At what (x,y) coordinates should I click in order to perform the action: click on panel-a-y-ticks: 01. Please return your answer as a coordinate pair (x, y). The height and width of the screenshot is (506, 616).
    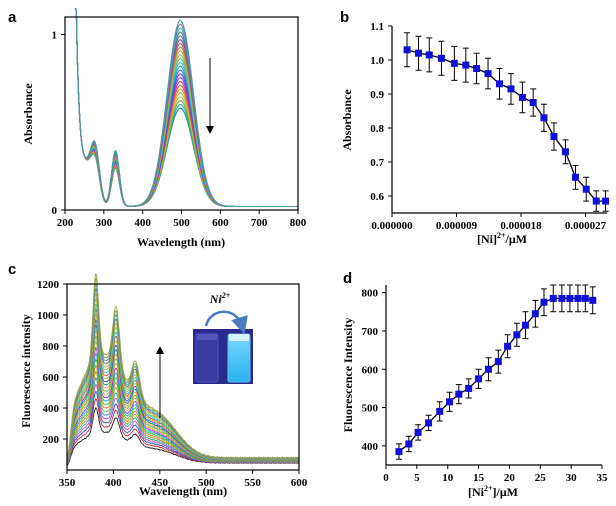
    Looking at the image, I should click on (58, 123).